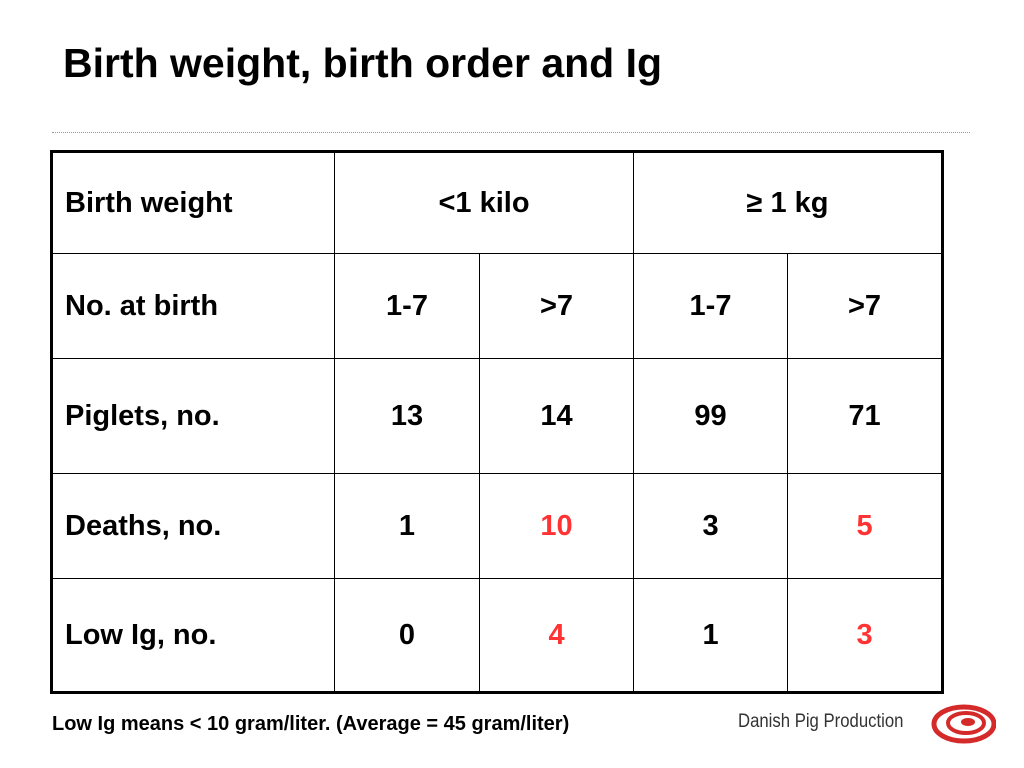 The image size is (1024, 768). Describe the element at coordinates (193, 416) in the screenshot. I see `row-label: Piglets, no.` at that location.